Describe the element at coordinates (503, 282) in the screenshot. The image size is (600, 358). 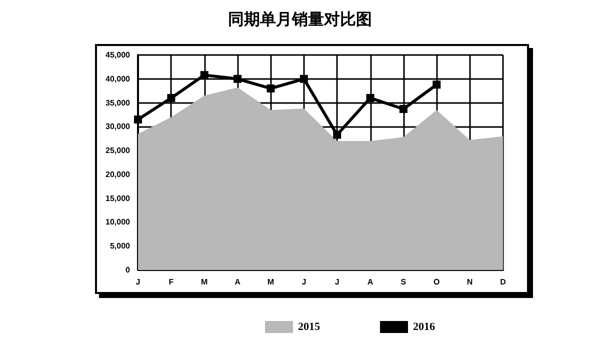
I see `x-tick-label: D` at that location.